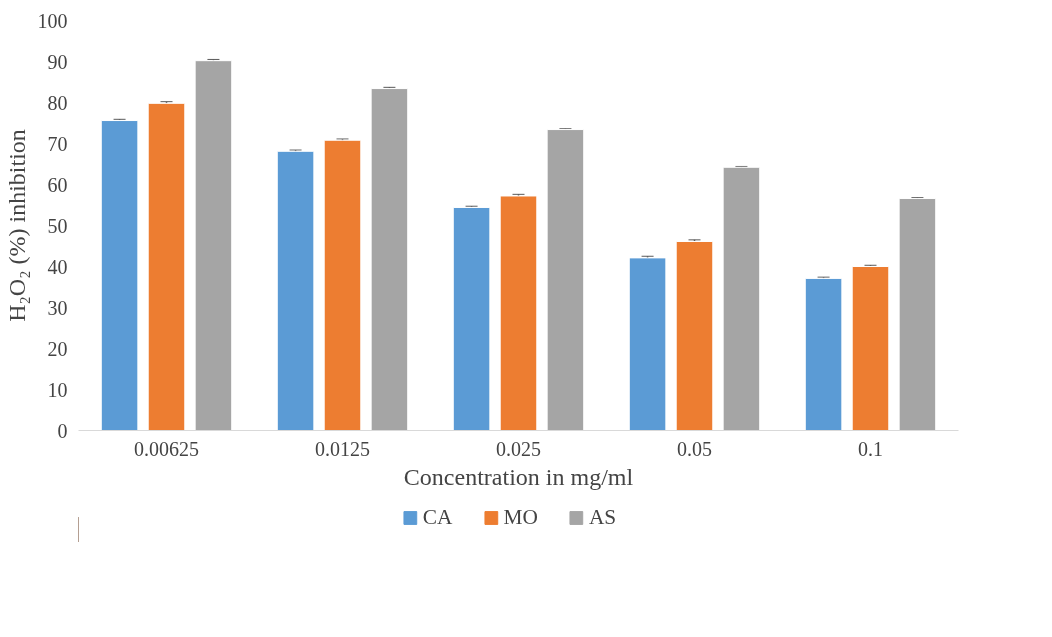 Image resolution: width=1052 pixels, height=637 pixels. Describe the element at coordinates (57, 307) in the screenshot. I see `y-tick-label: 30` at that location.